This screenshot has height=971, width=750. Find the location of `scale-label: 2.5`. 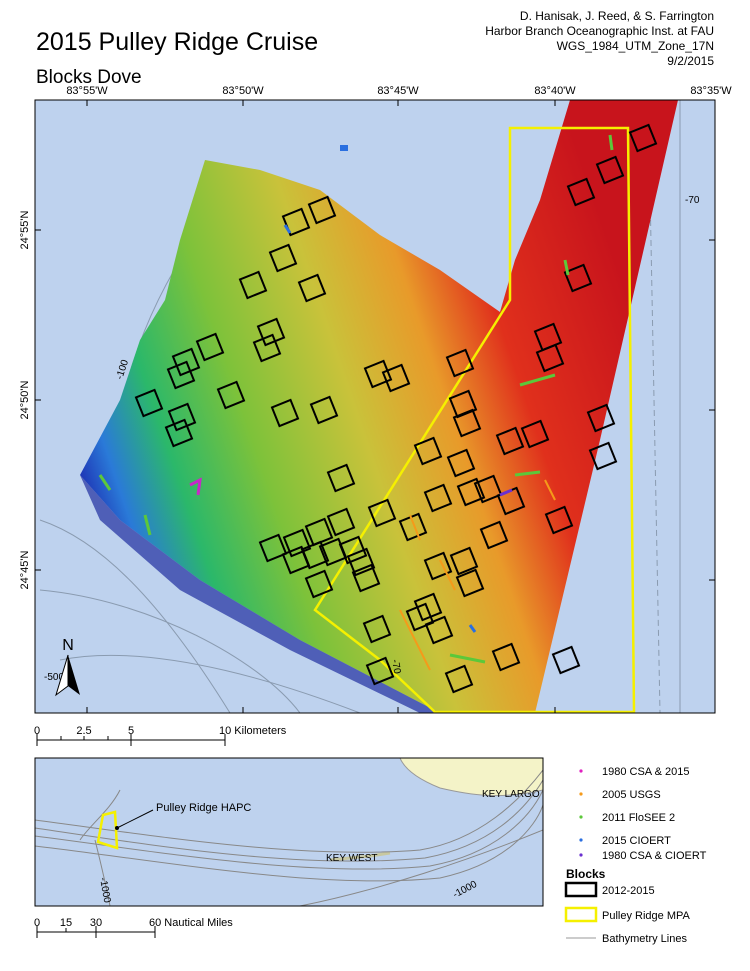

scale-label: 2.5 is located at coordinates (83, 731).